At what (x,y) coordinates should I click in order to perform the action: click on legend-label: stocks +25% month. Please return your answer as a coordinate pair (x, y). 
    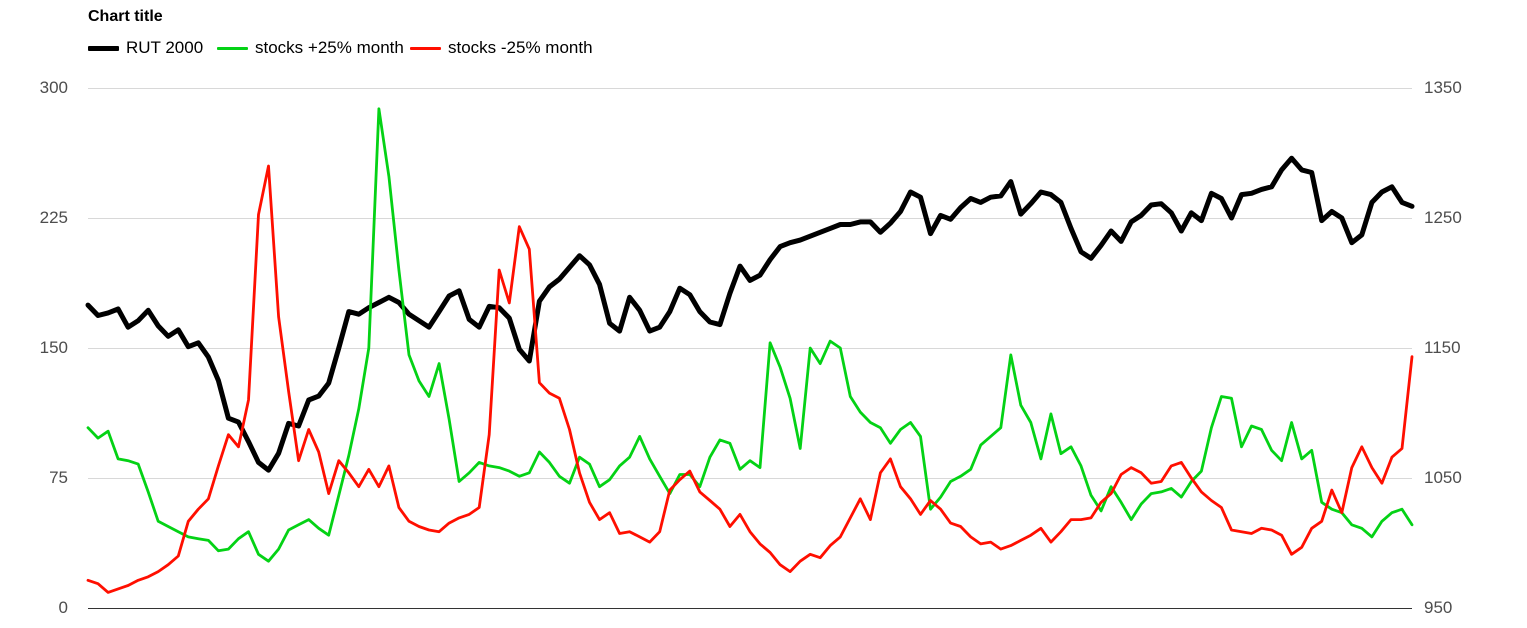
    Looking at the image, I should click on (329, 47).